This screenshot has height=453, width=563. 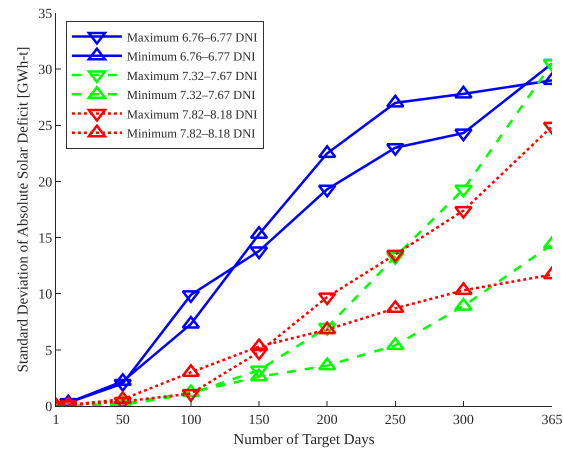 What do you see at coordinates (191, 95) in the screenshot?
I see `legend-label: Minimum 7.32–7.67 DNI` at bounding box center [191, 95].